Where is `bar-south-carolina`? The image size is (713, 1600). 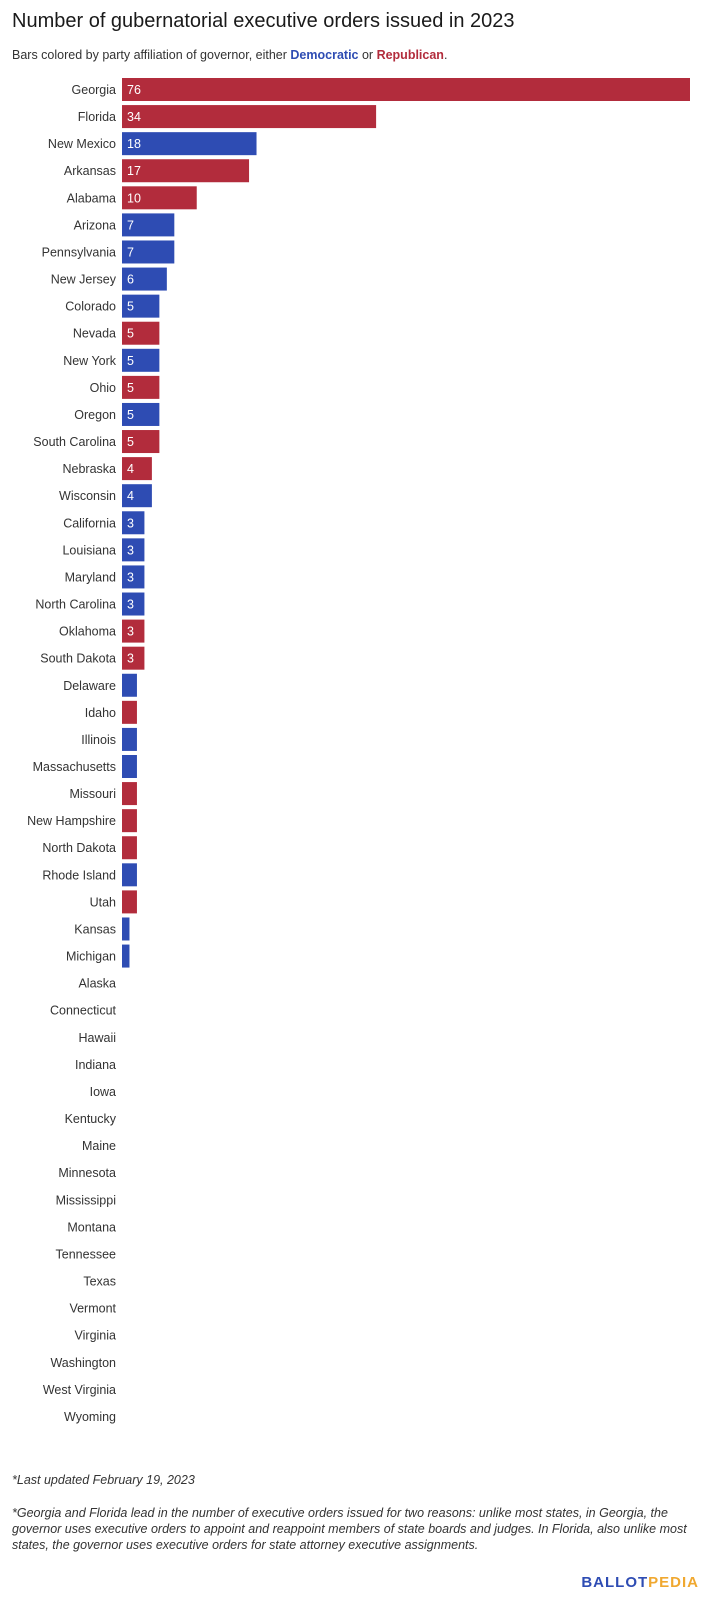
bar-south-carolina is located at coordinates (141, 442).